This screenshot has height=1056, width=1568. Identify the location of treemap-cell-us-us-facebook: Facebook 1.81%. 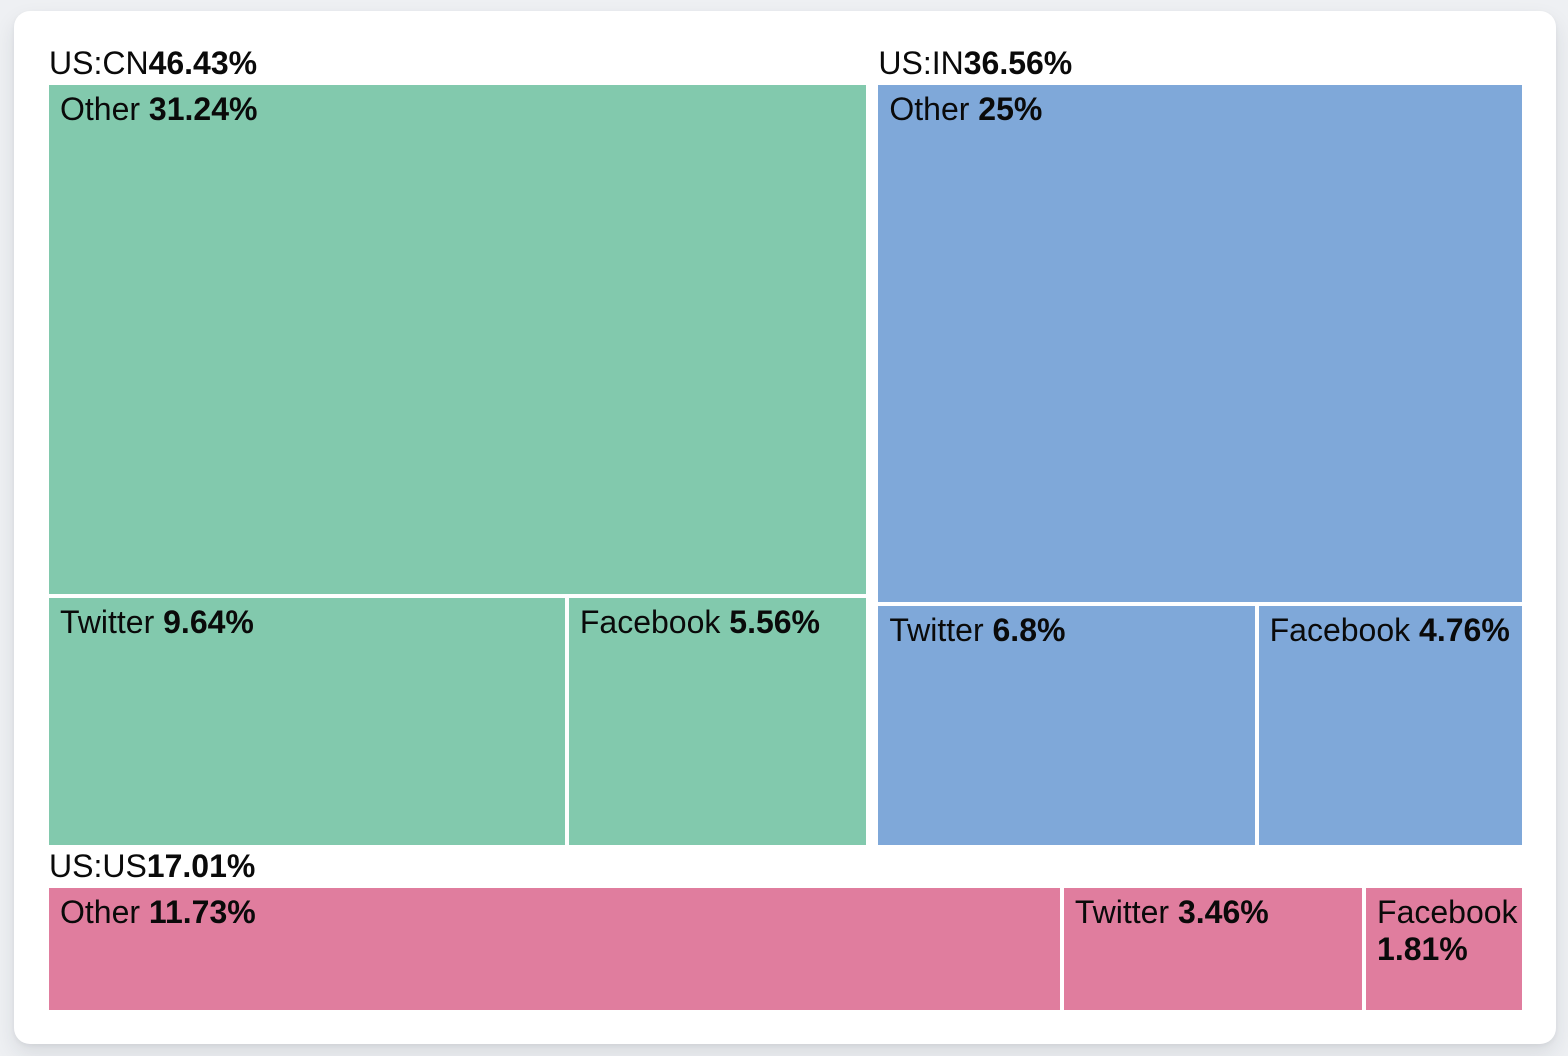
(1444, 949).